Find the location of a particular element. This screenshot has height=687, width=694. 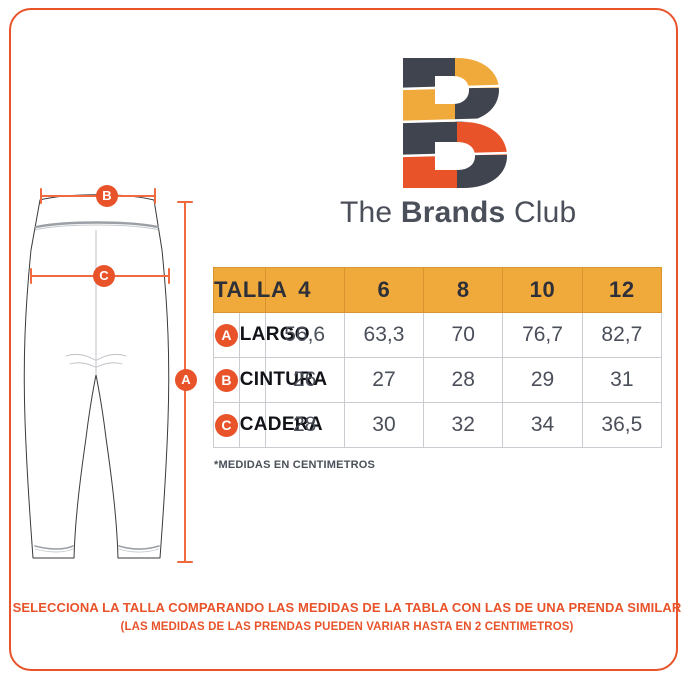

table-row: A LARGO 56,6 63,3 70 76,7 82,7 is located at coordinates (438, 335).